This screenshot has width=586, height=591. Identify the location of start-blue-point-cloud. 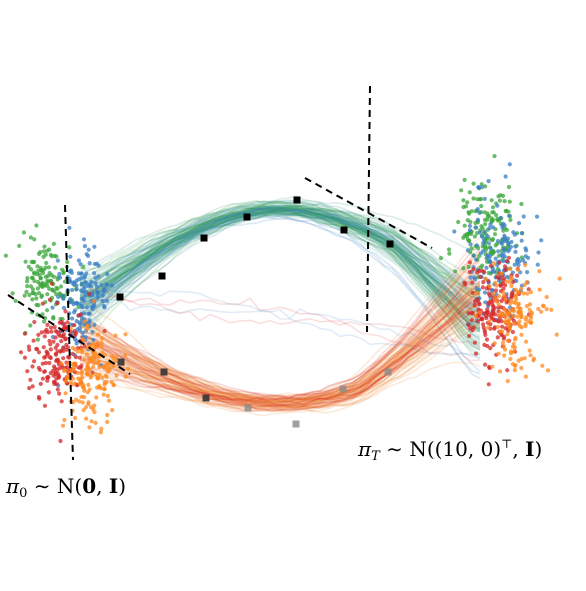
(82, 306).